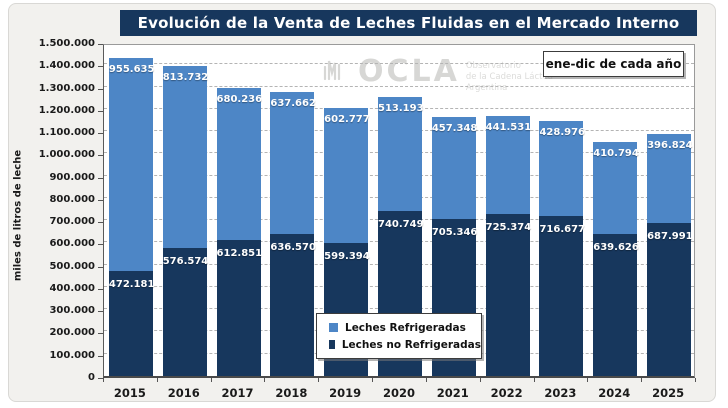 This screenshot has width=728, height=408. Describe the element at coordinates (332, 344) in the screenshot. I see `legend-swatch-no-refrigeradas` at that location.